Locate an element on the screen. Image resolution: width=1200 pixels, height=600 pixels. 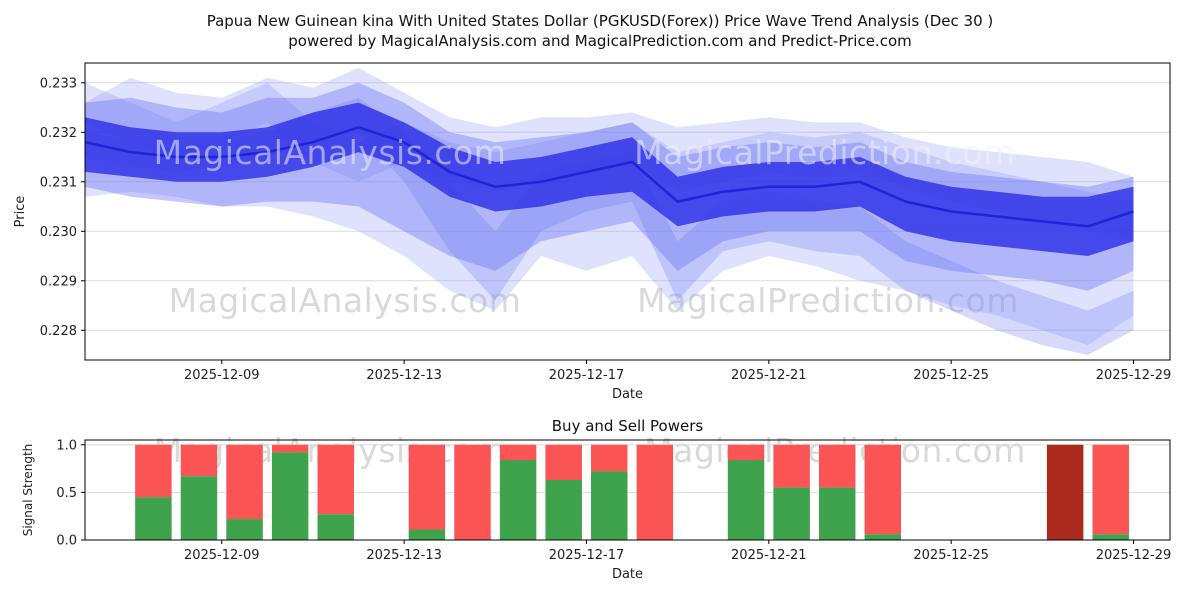
price-ytick-label: 0.229 is located at coordinates (58, 281).